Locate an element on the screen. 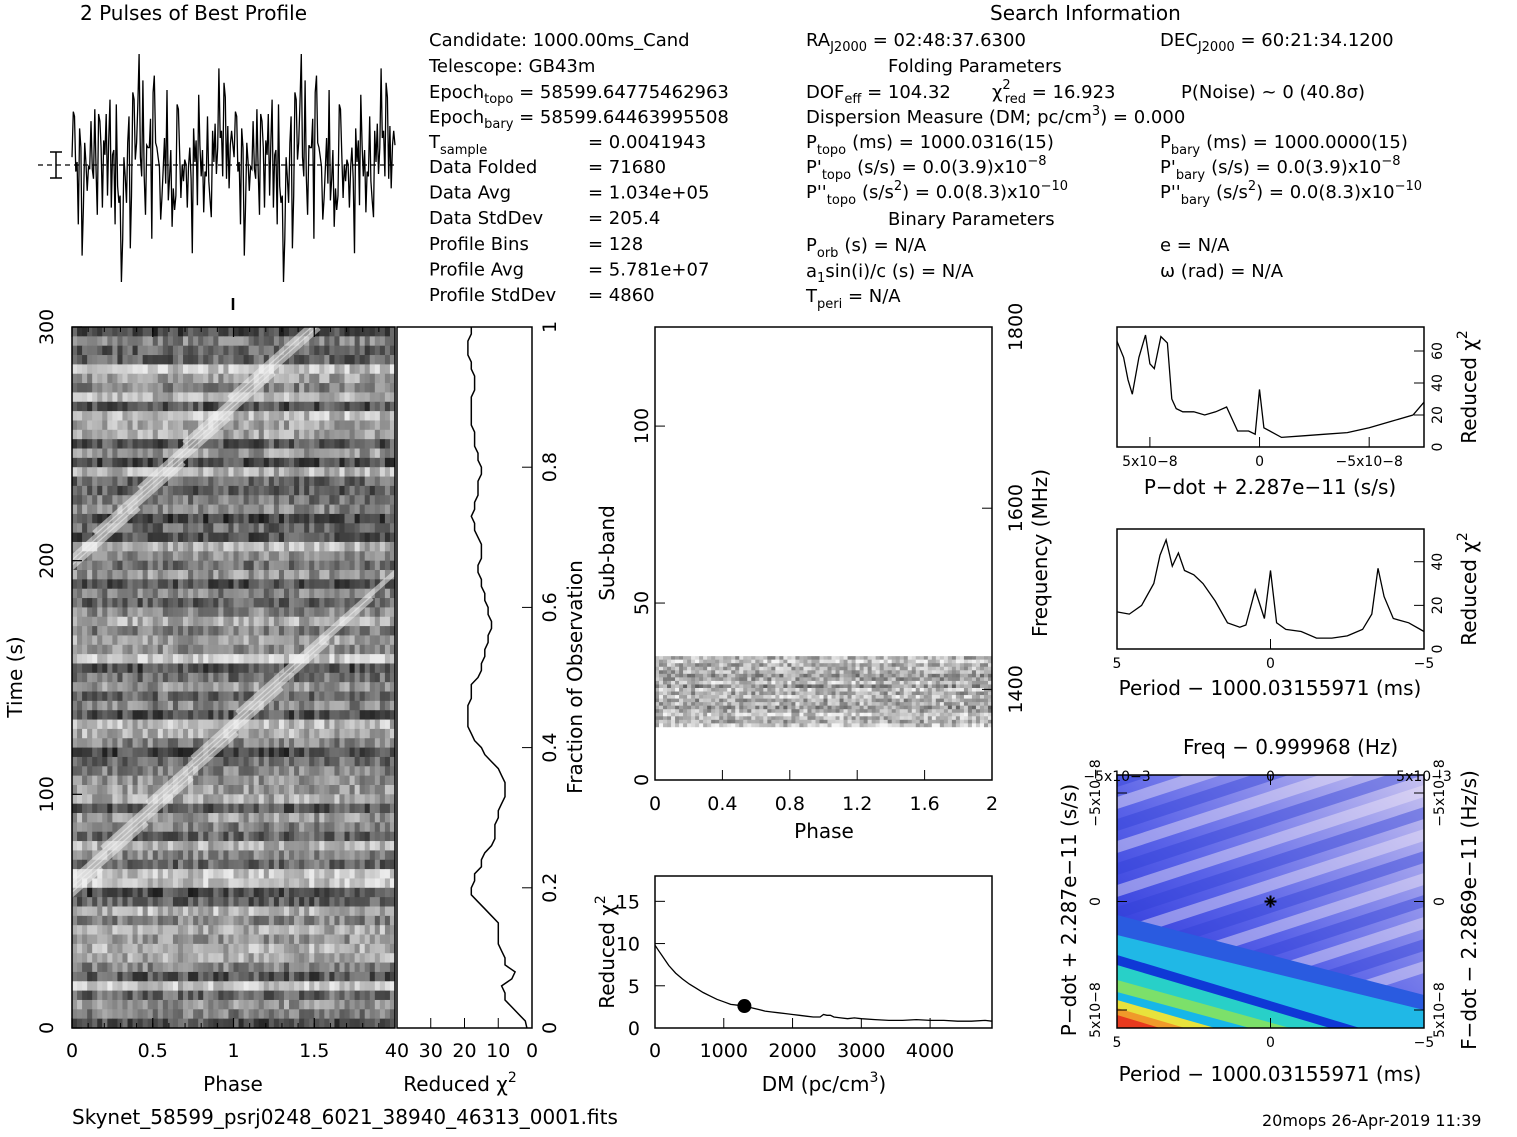  fraction-axis-label: Fraction of Observation is located at coordinates (575, 677).